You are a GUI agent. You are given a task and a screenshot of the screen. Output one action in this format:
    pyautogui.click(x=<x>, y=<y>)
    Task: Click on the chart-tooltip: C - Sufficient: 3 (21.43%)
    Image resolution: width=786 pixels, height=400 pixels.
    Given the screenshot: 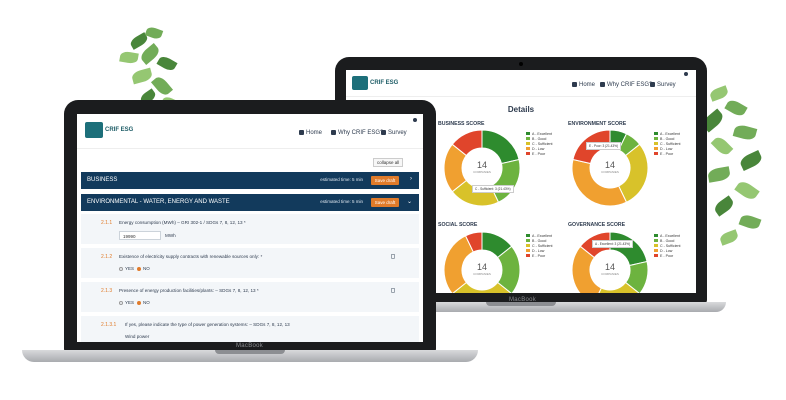 What is the action you would take?
    pyautogui.click(x=493, y=189)
    